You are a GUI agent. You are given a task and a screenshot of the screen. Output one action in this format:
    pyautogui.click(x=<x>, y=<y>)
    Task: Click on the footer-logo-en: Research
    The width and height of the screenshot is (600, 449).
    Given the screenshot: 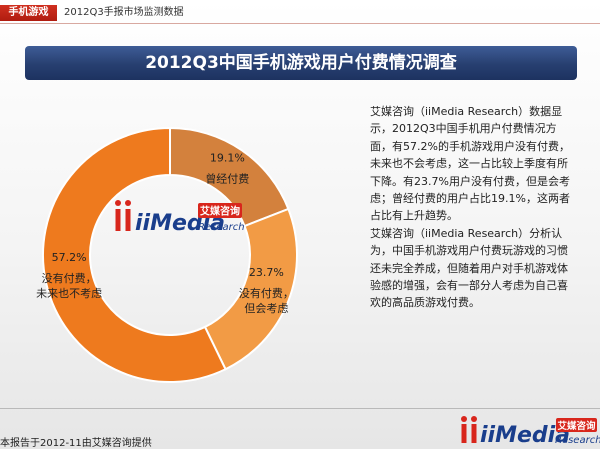 What is the action you would take?
    pyautogui.click(x=577, y=440)
    